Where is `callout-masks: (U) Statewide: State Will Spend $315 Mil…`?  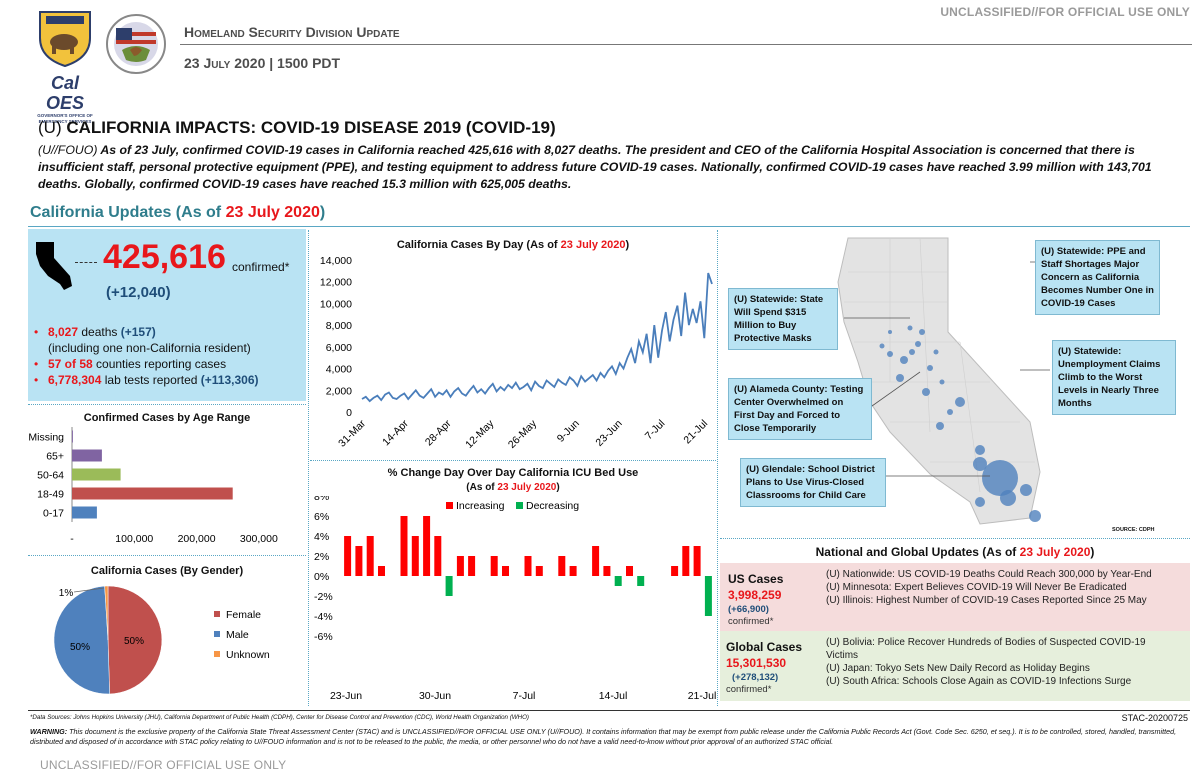 callout-masks: (U) Statewide: State Will Spend $315 Mil… is located at coordinates (783, 319).